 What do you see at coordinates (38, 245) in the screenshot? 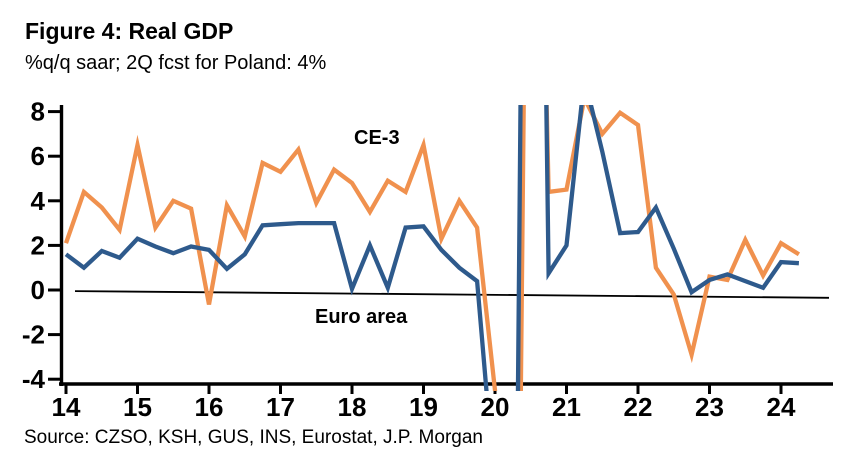
I see `y-tick-label-2: 2` at bounding box center [38, 245].